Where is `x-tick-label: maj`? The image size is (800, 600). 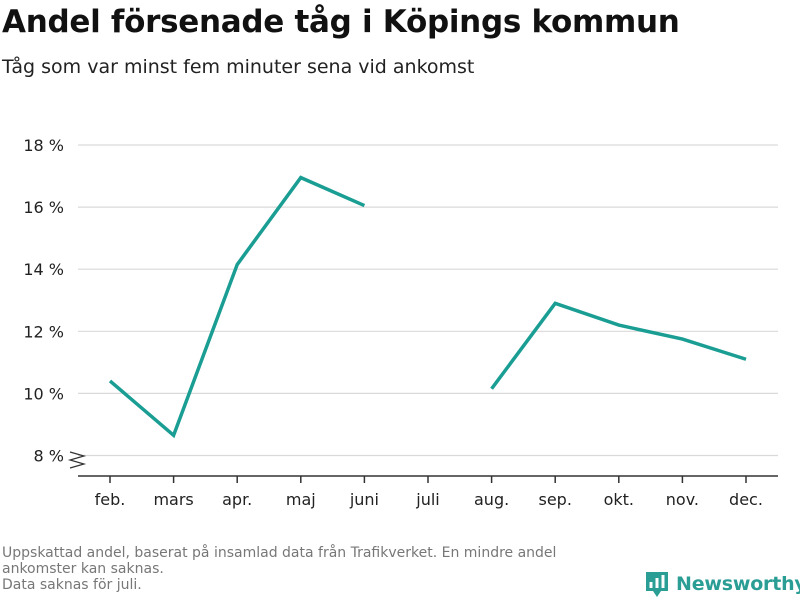 x-tick-label: maj is located at coordinates (301, 499).